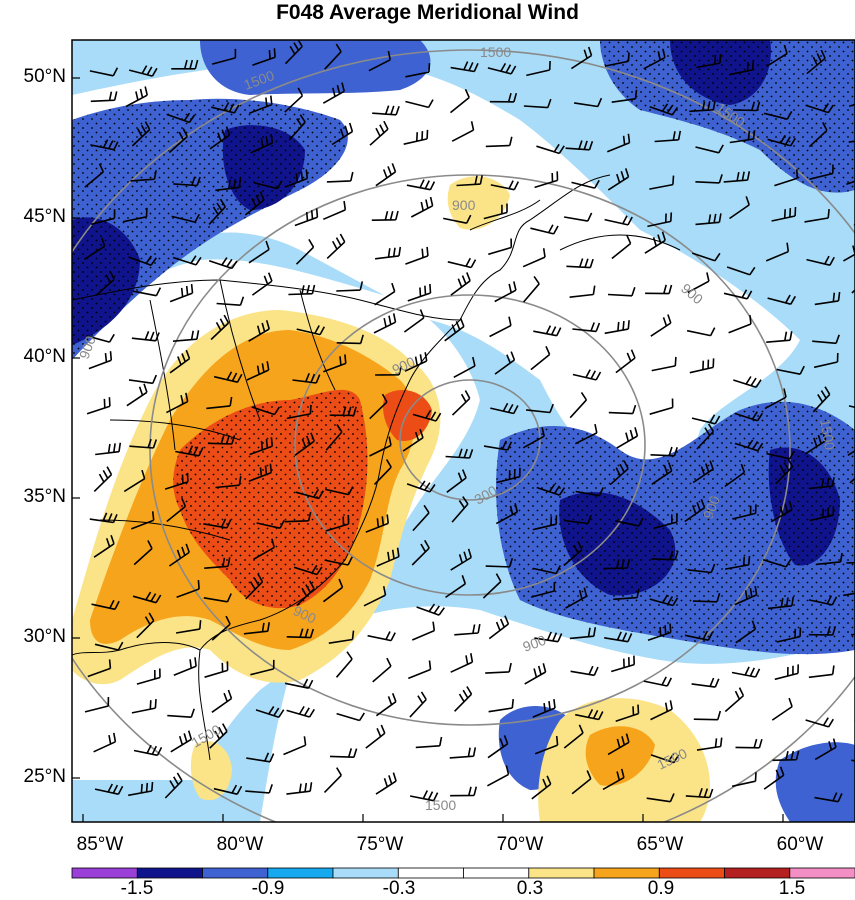 This screenshot has height=900, width=855. Describe the element at coordinates (380, 844) in the screenshot. I see `lon-tick-label: 75°W` at that location.